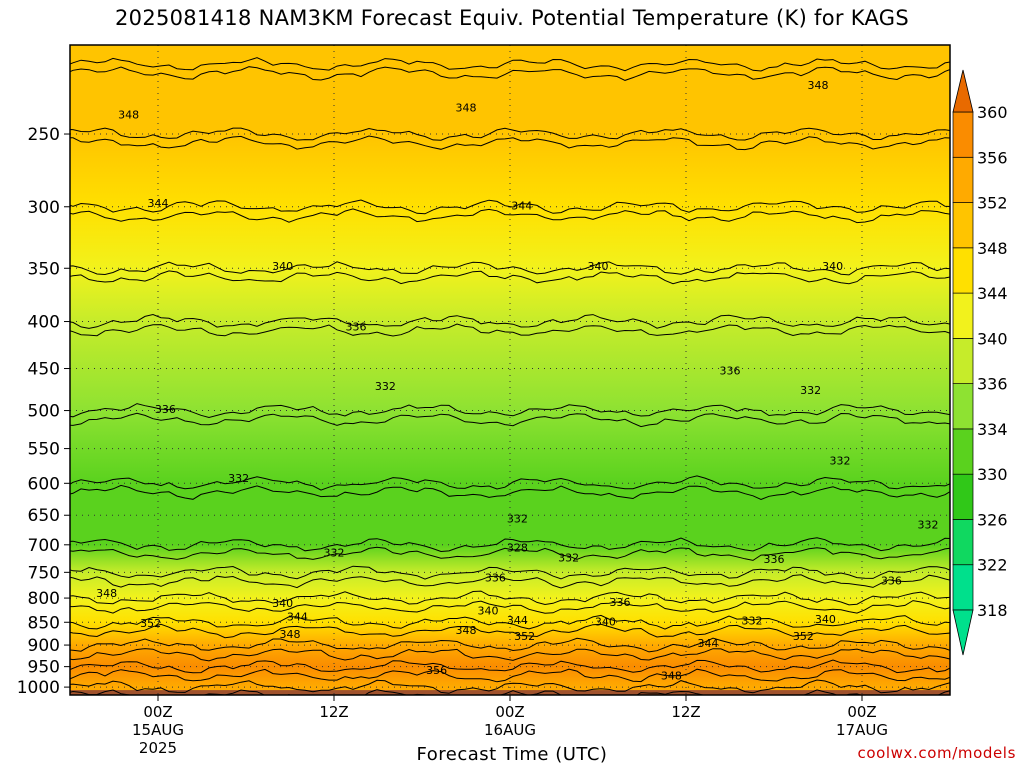 The image size is (1024, 768). Describe the element at coordinates (992, 474) in the screenshot. I see `colorbar-label: 330` at that location.